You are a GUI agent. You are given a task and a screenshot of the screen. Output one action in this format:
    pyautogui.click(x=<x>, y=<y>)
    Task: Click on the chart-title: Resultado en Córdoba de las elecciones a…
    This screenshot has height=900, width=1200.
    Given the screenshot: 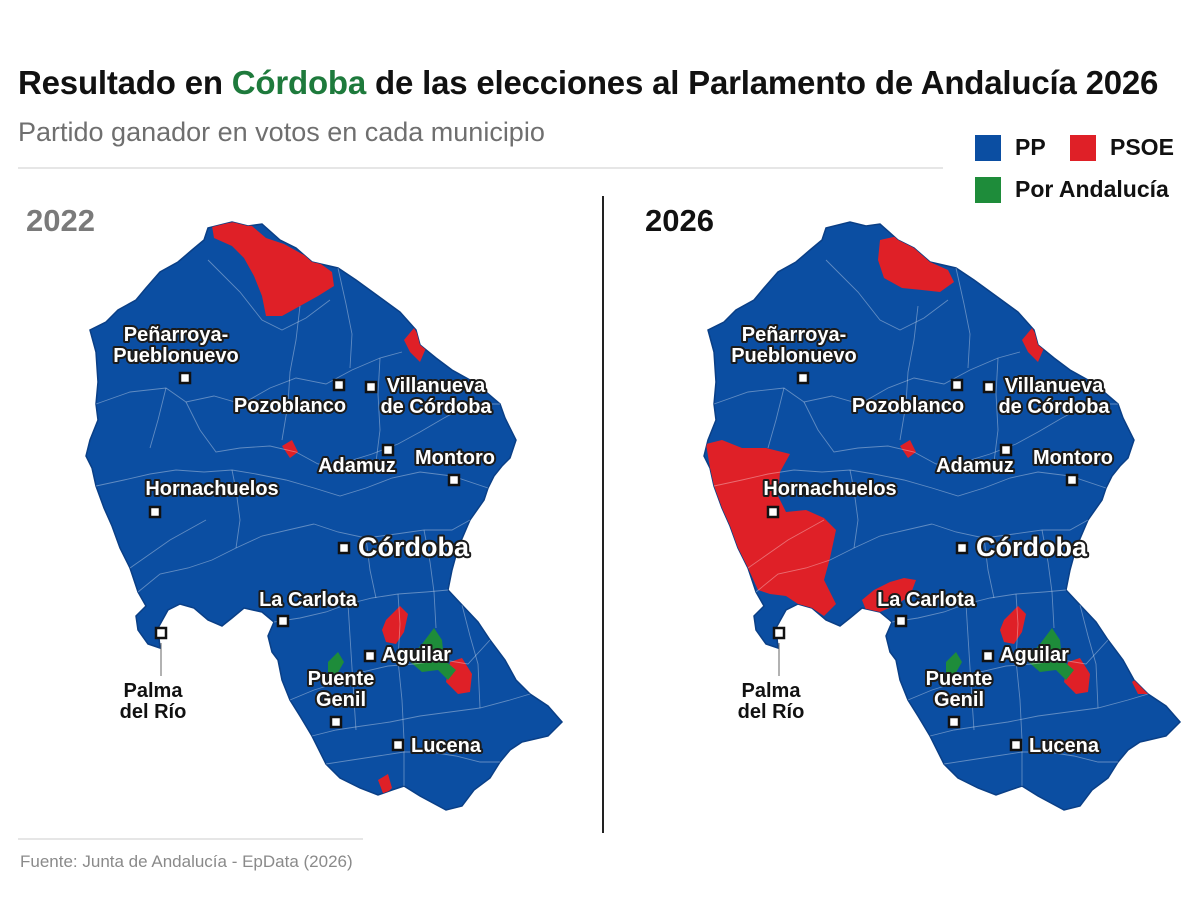 What is the action you would take?
    pyautogui.click(x=588, y=83)
    